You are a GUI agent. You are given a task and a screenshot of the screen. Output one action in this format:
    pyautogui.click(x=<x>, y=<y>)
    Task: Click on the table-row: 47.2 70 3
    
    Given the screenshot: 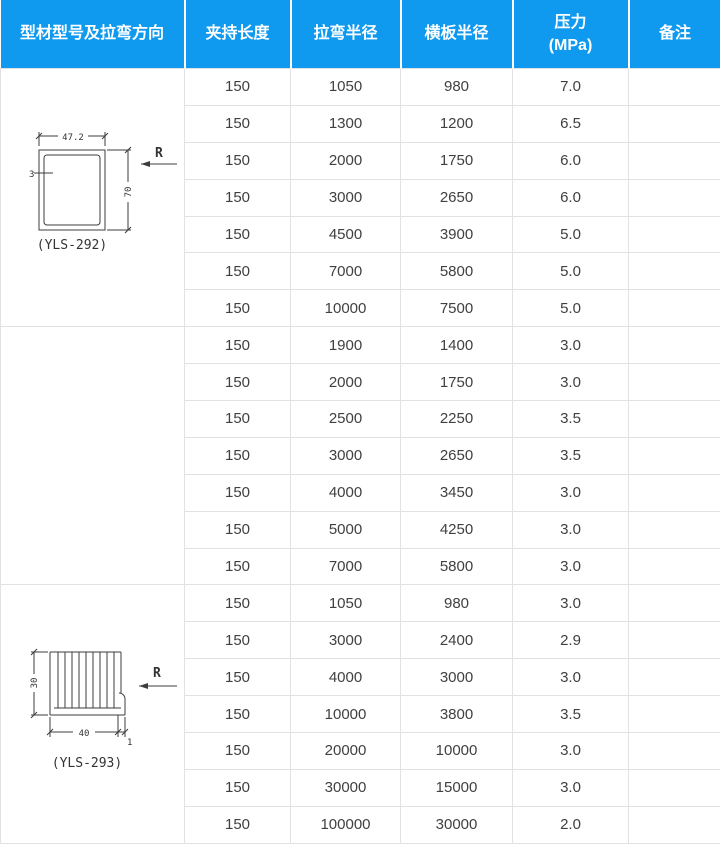 What is the action you would take?
    pyautogui.click(x=360, y=87)
    